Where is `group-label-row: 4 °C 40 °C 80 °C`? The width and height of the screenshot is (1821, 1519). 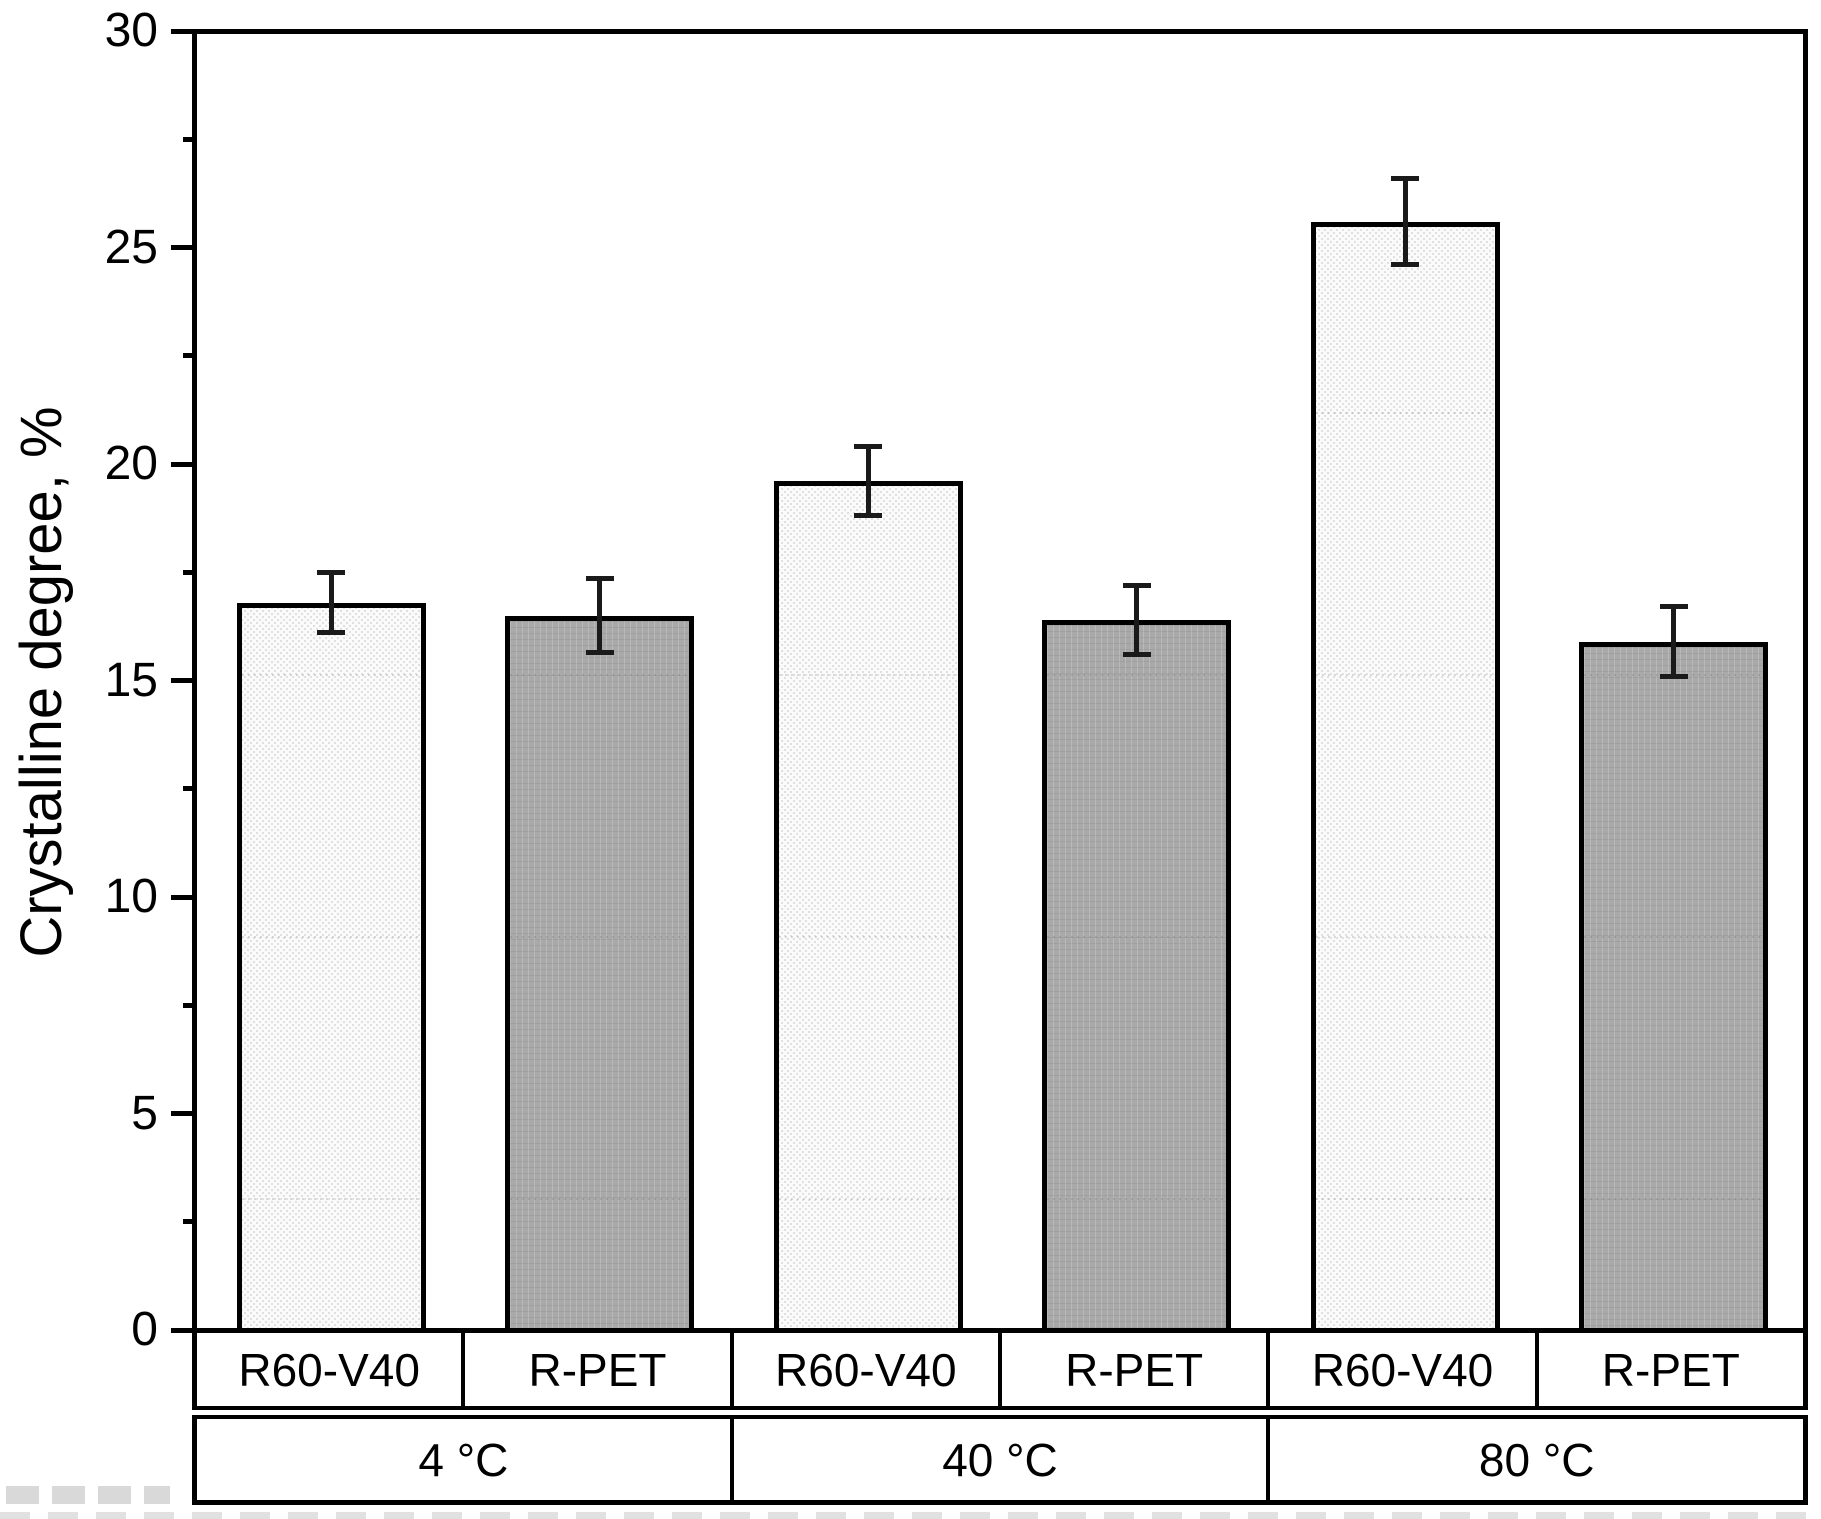
group-label-row: 4 °C 40 °C 80 °C is located at coordinates (1000, 1460).